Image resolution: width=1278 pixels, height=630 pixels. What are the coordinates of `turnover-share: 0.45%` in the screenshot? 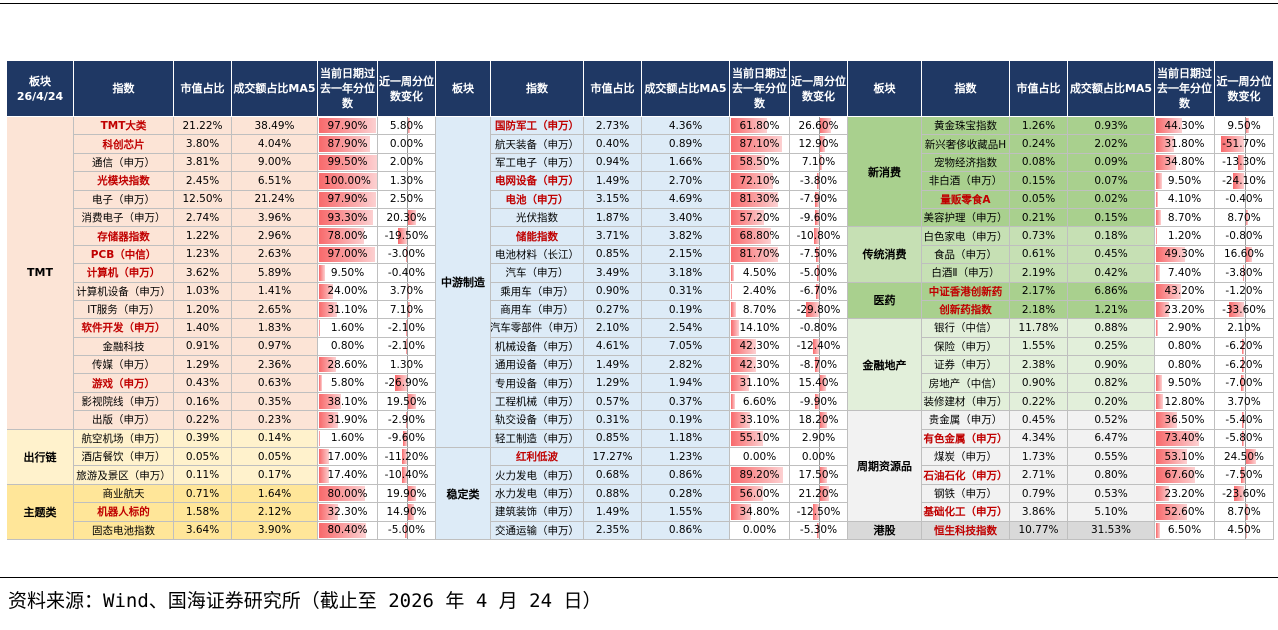 It's located at (1111, 255).